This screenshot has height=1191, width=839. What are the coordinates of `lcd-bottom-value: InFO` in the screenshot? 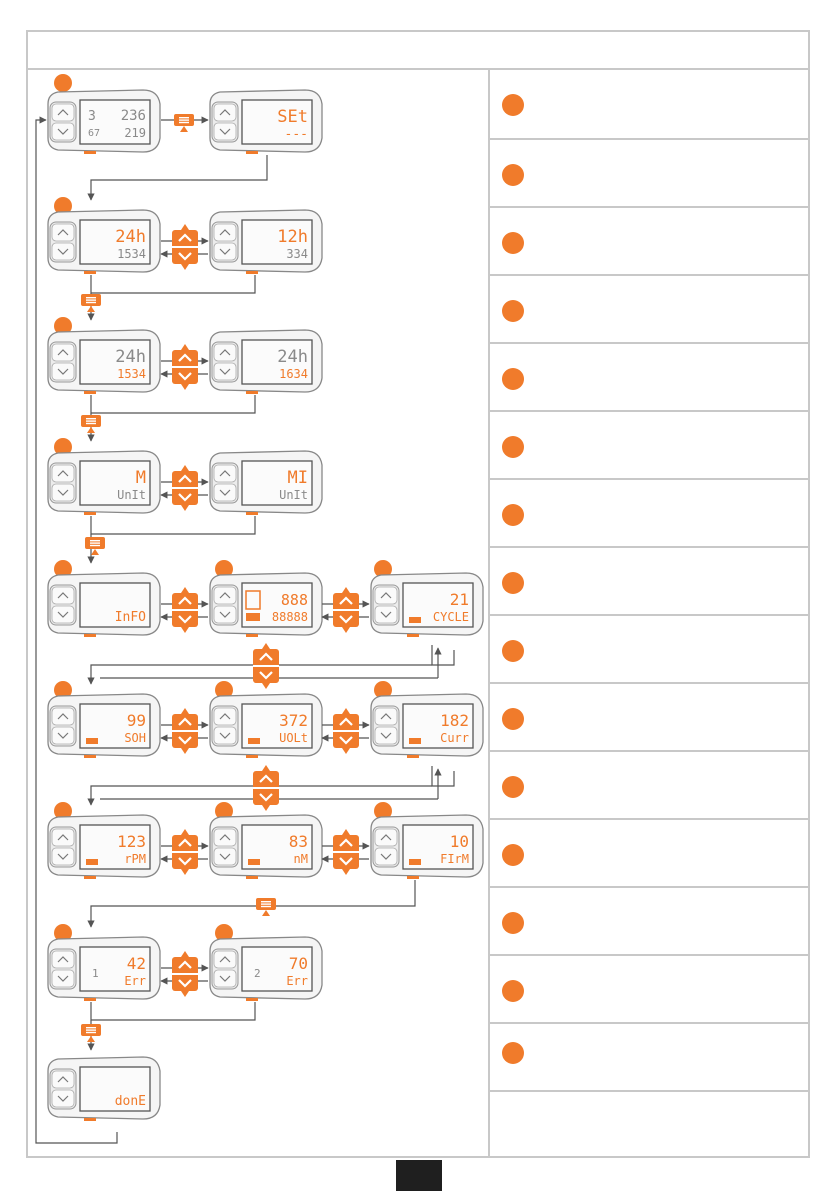 It's located at (130, 617).